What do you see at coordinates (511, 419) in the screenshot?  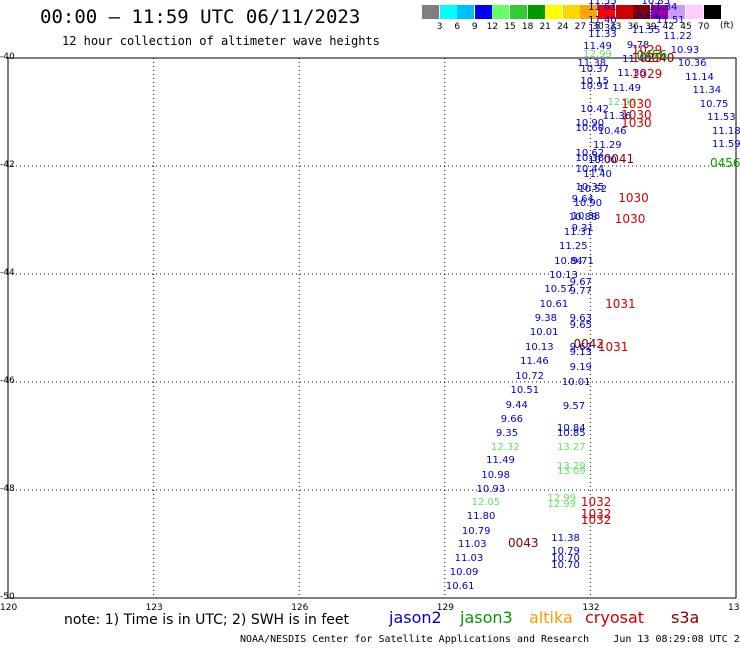 I see `wave-height-label: 9.66` at bounding box center [511, 419].